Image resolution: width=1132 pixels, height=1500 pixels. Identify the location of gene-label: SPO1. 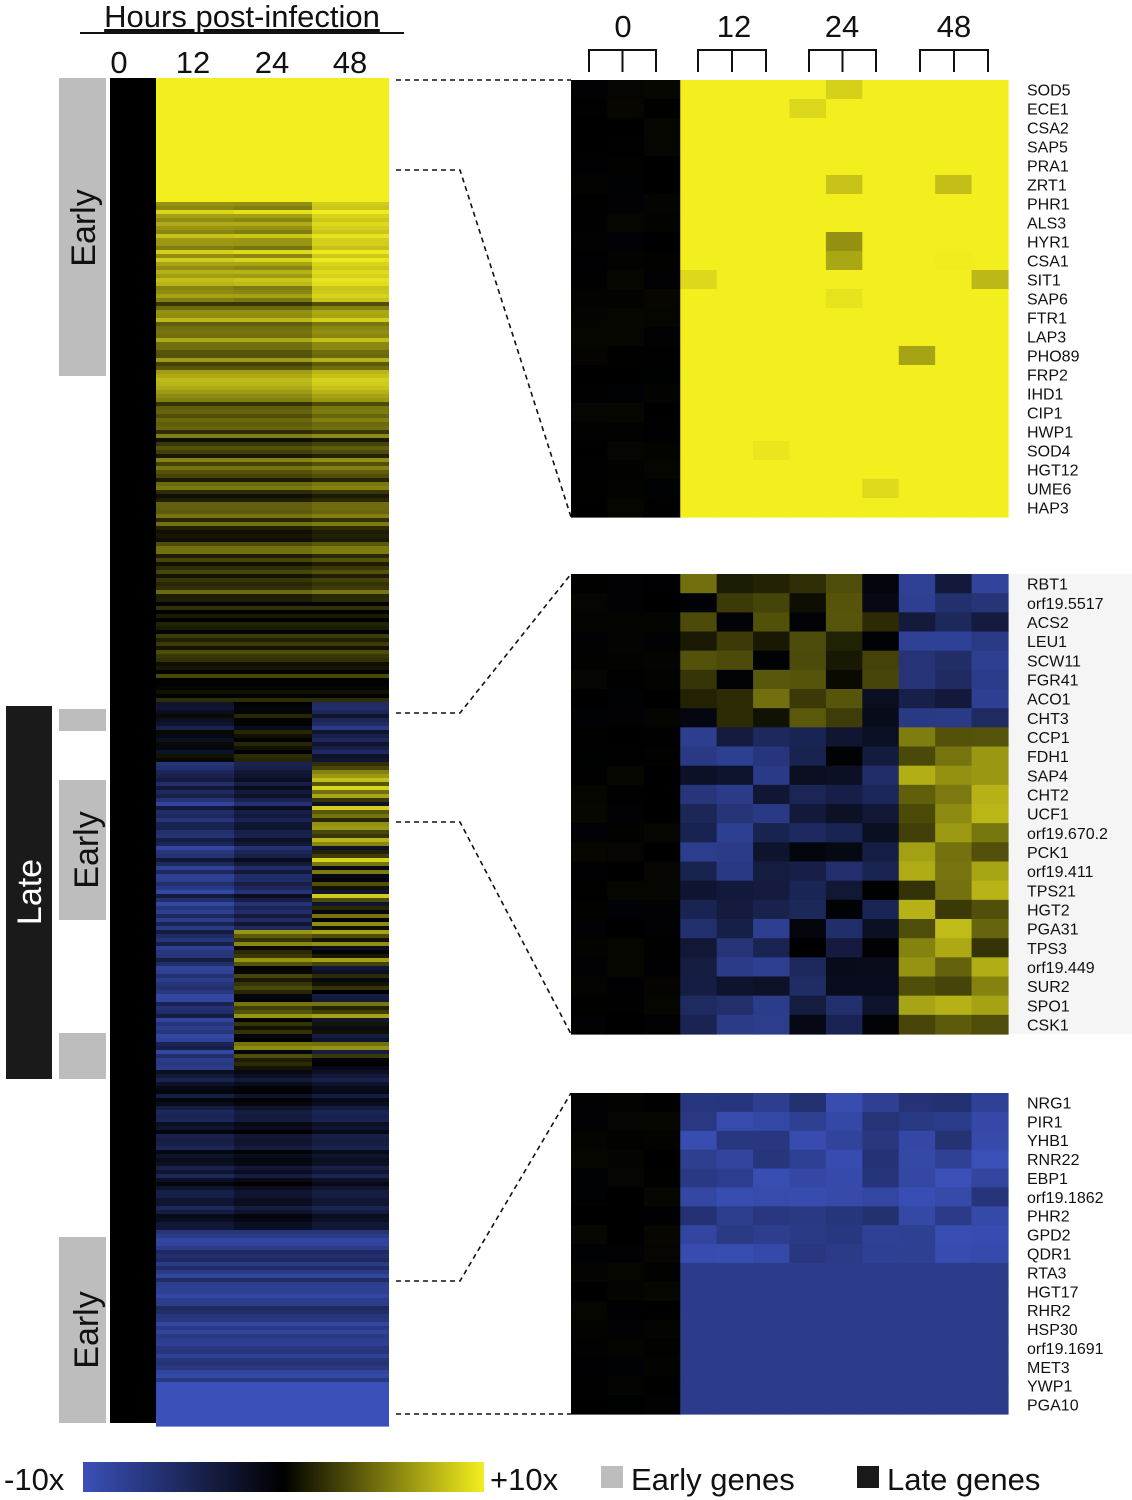
(1048, 1006).